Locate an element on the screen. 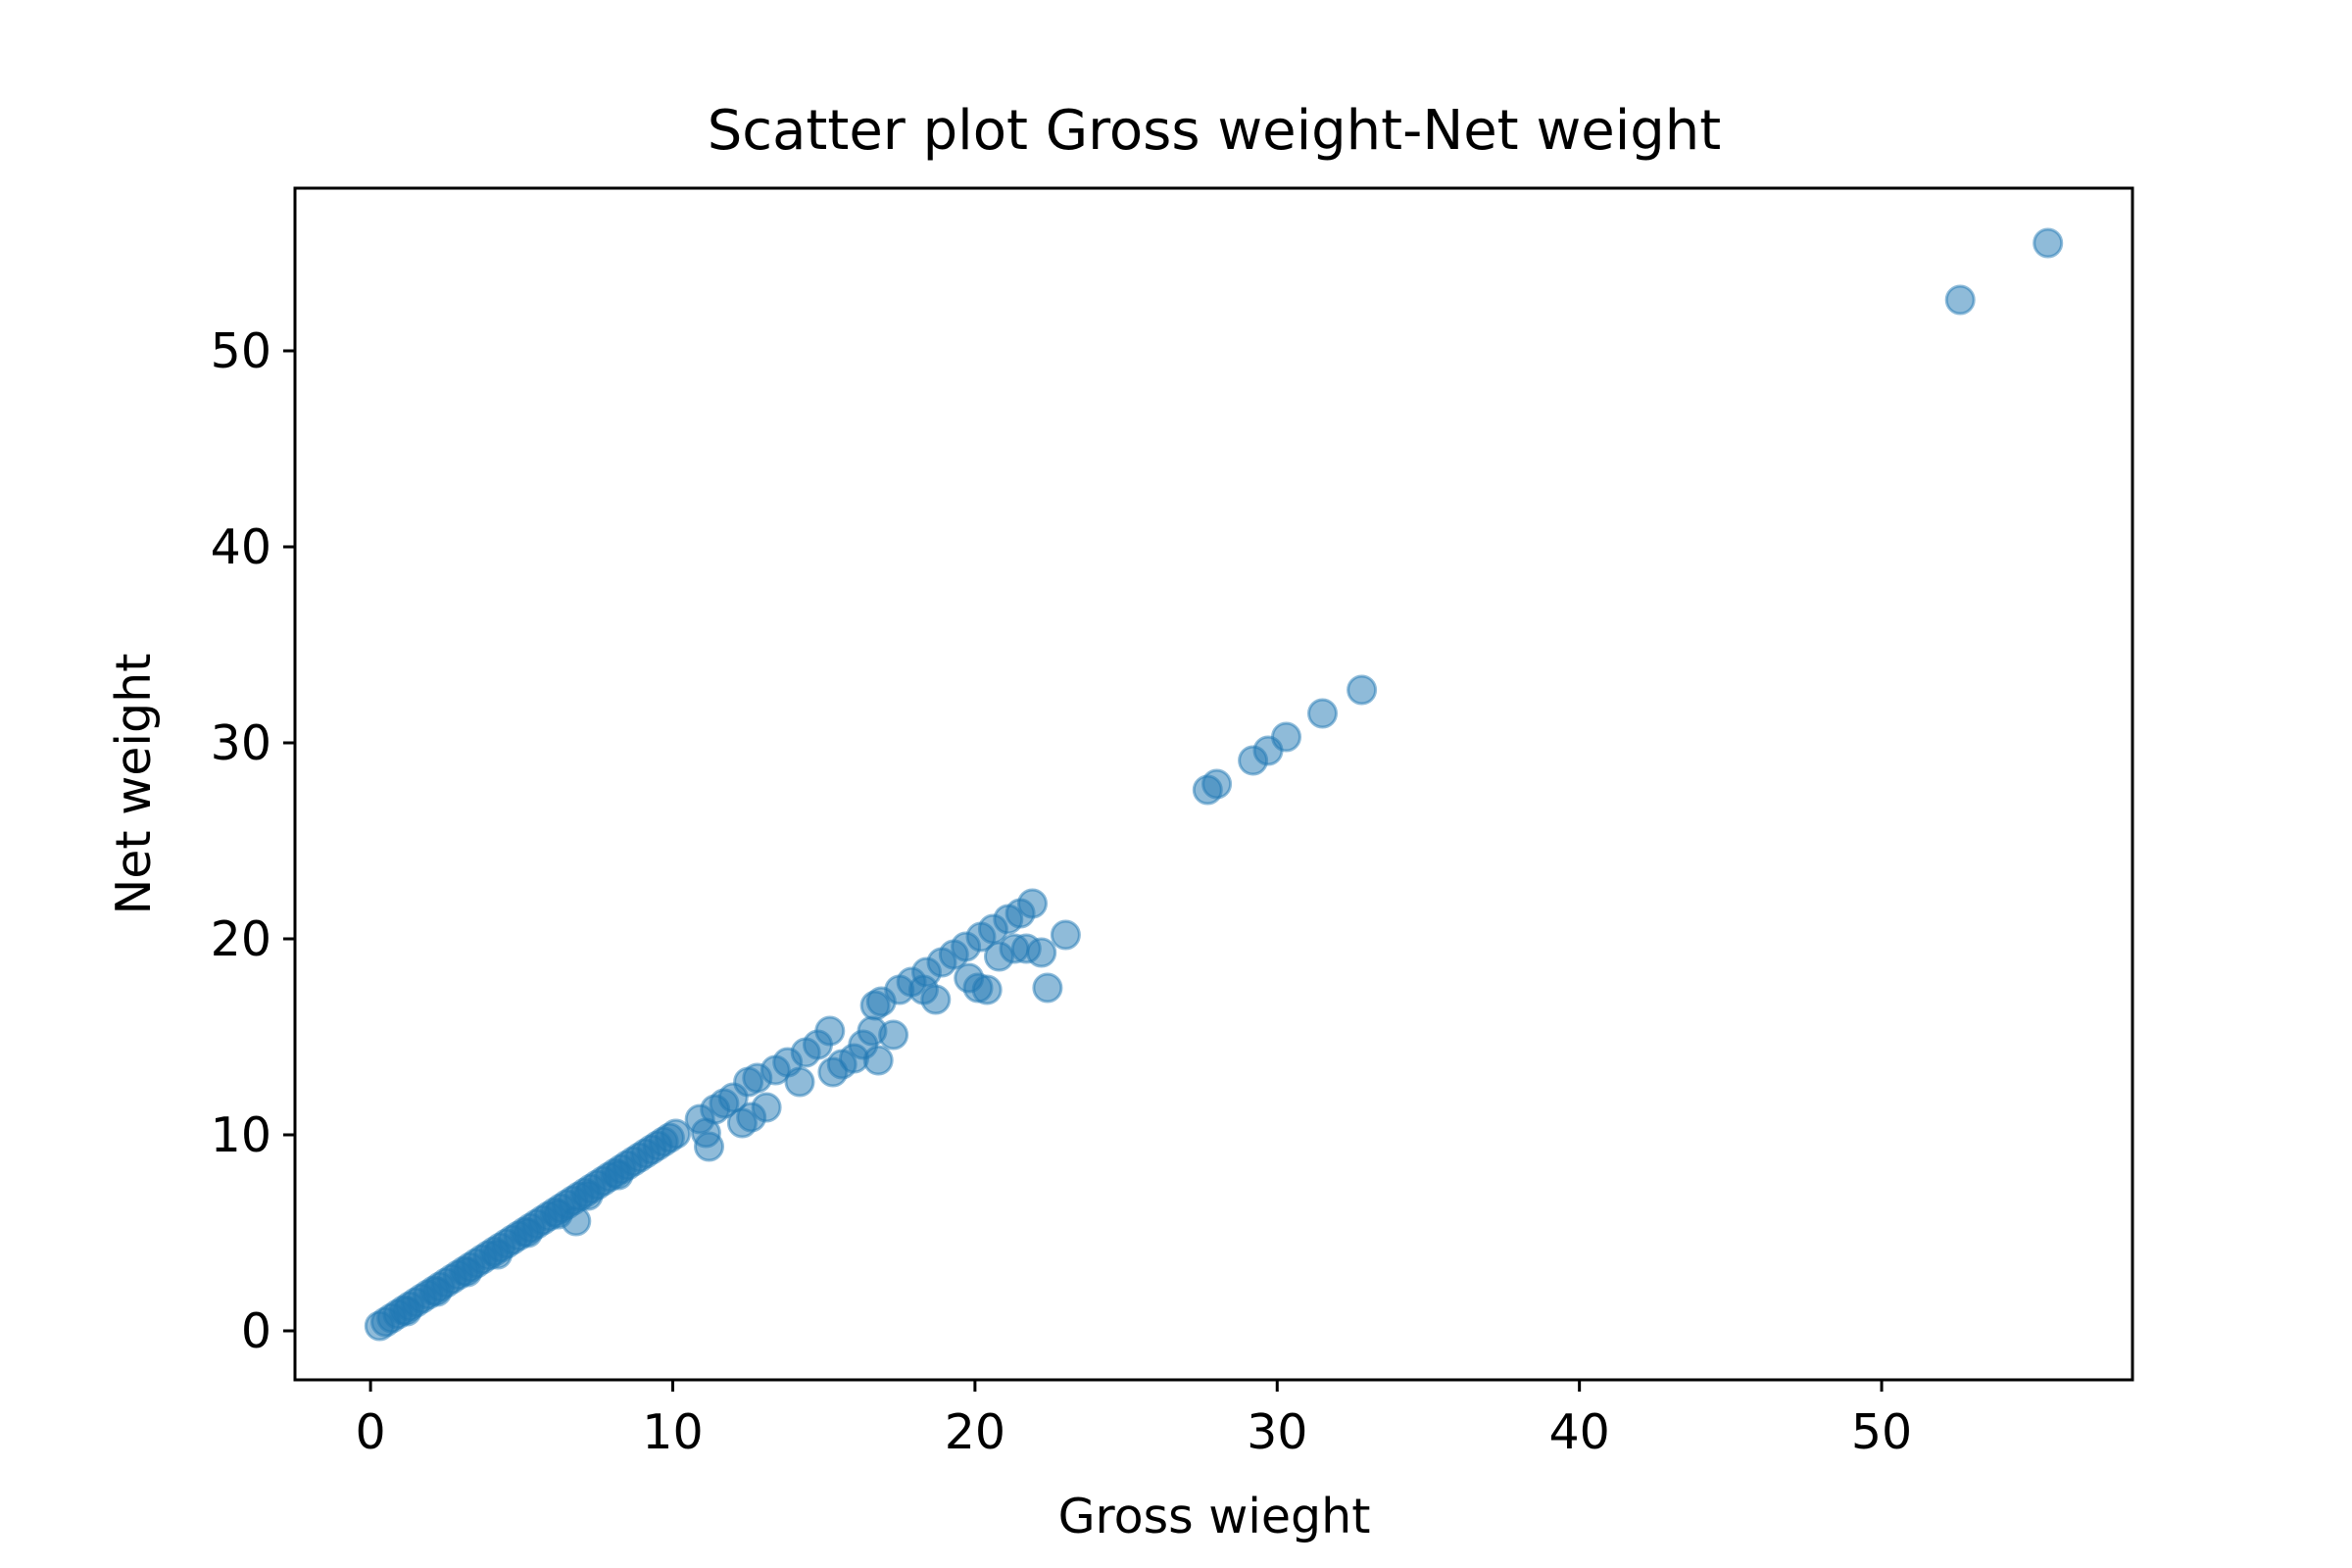 The height and width of the screenshot is (1568, 2352). x-tick-label: 30 is located at coordinates (1277, 1432).